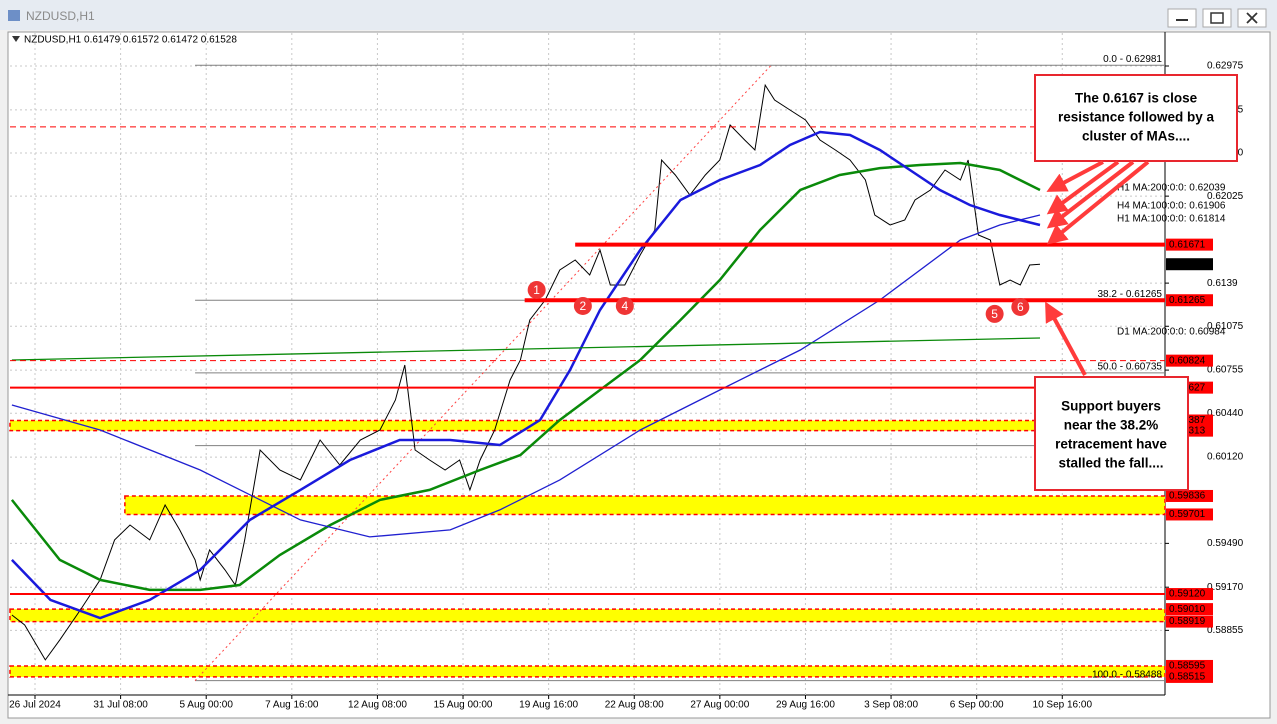 This screenshot has height=724, width=1277. I want to click on x-tick-label: 19 Aug 16:00, so click(548, 705).